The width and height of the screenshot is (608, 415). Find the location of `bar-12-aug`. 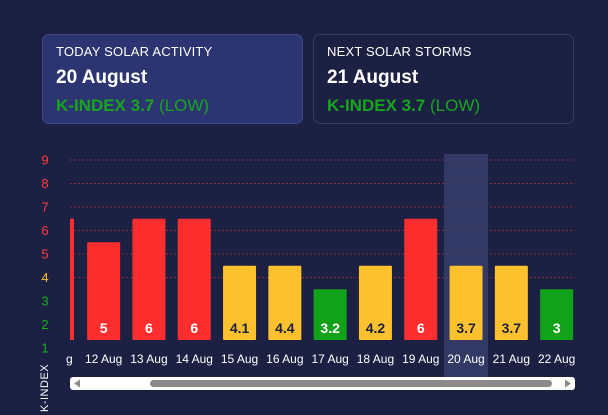

bar-12-aug is located at coordinates (104, 291).